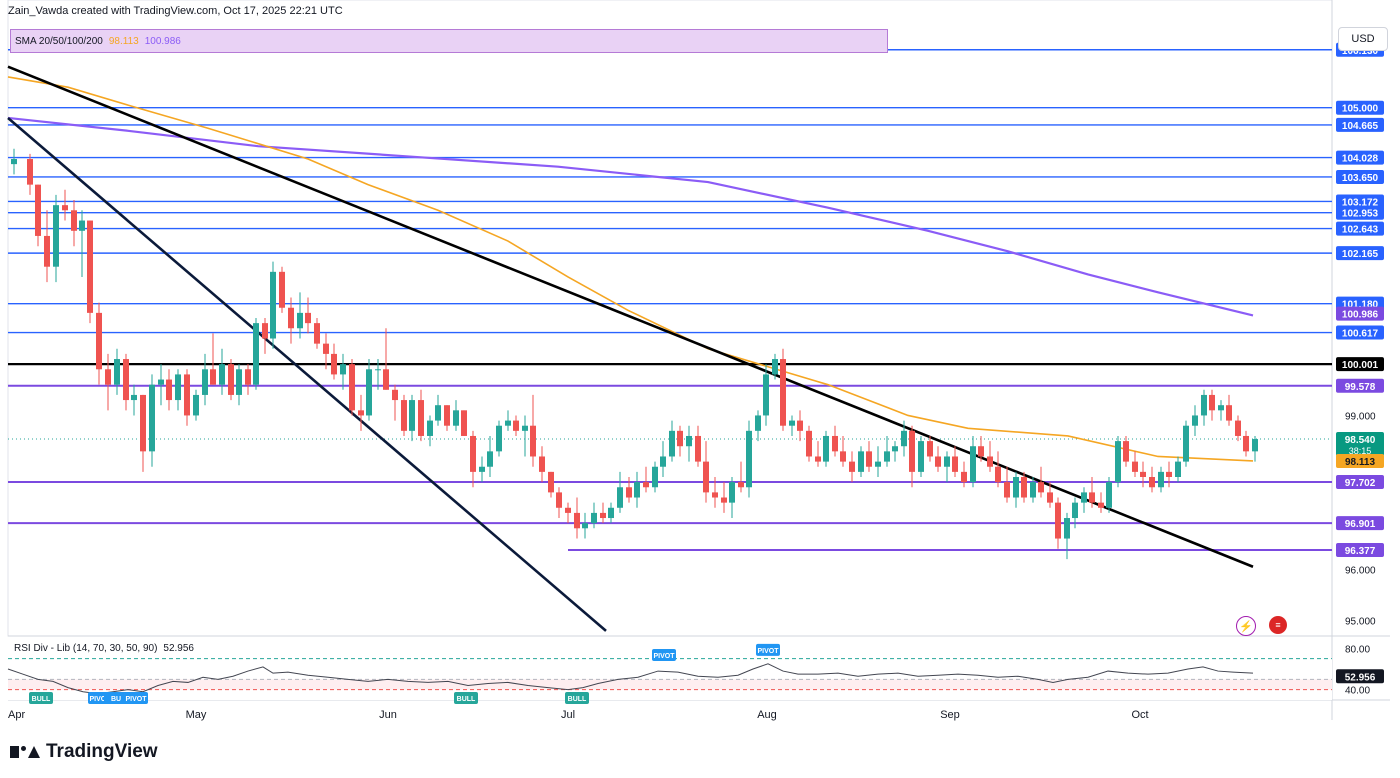 The image size is (1400, 778). I want to click on tradingview-brand: TradingView, so click(102, 751).